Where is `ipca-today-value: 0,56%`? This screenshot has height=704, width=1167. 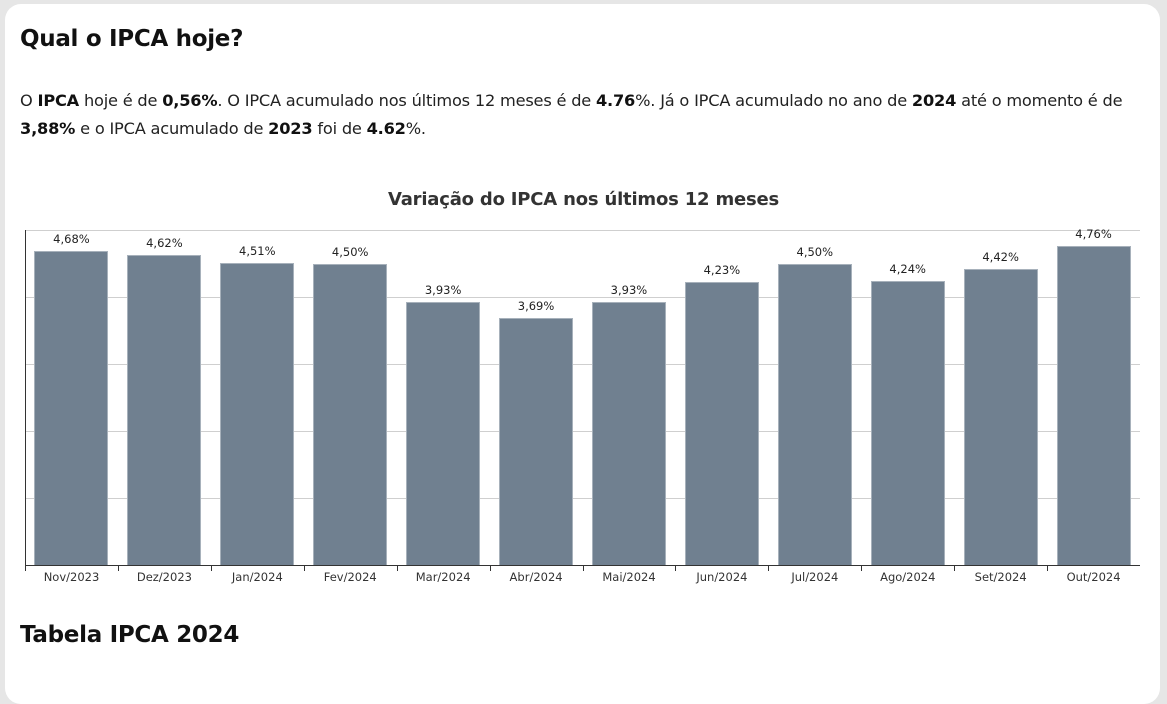 ipca-today-value: 0,56% is located at coordinates (190, 100).